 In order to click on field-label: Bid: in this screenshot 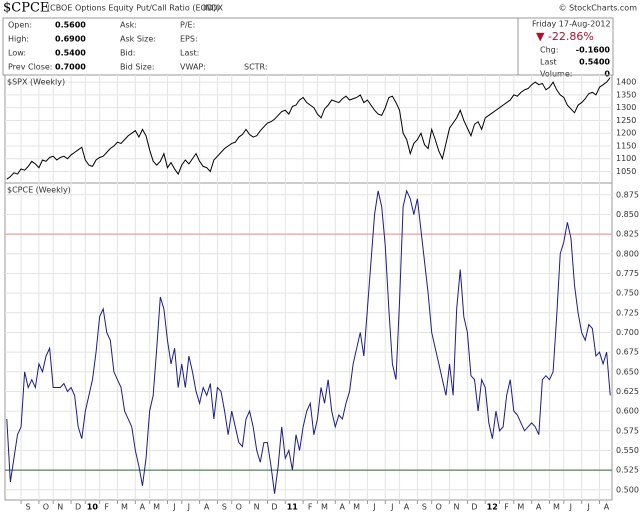, I will do `click(127, 53)`.